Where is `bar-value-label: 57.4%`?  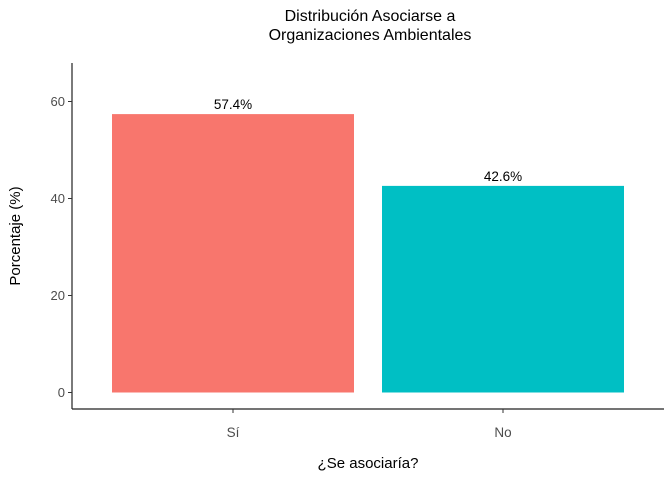
bar-value-label: 57.4% is located at coordinates (233, 104).